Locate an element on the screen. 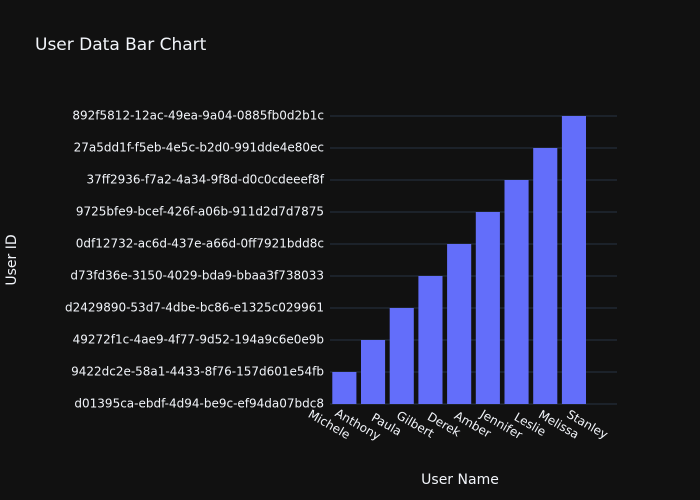  y-tick-label: d2429890-53d7-4dbe-bc86-e1325c029961 is located at coordinates (194, 308).